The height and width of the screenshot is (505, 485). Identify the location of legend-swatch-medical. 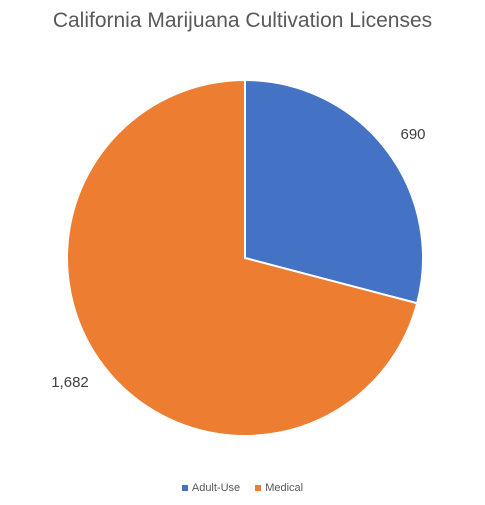
(258, 488).